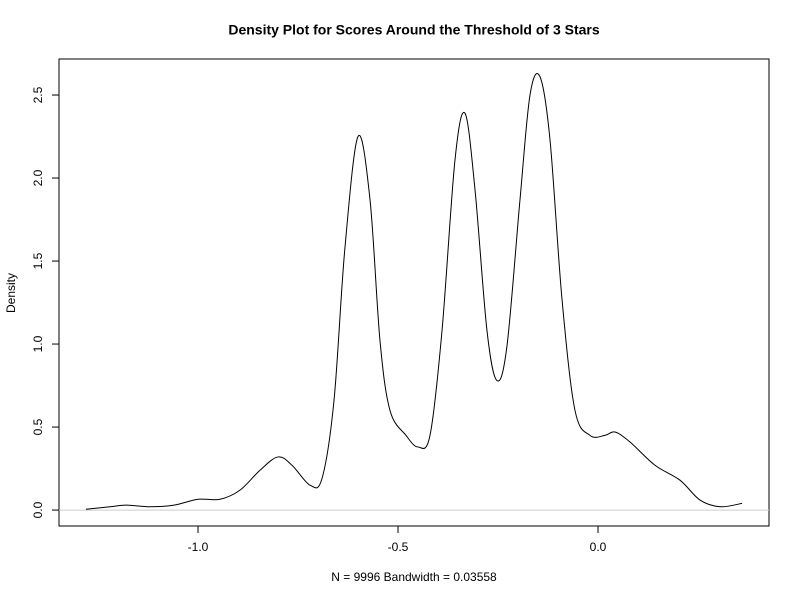 The image size is (800, 600). Describe the element at coordinates (11, 293) in the screenshot. I see `y-axis-label: Density` at that location.